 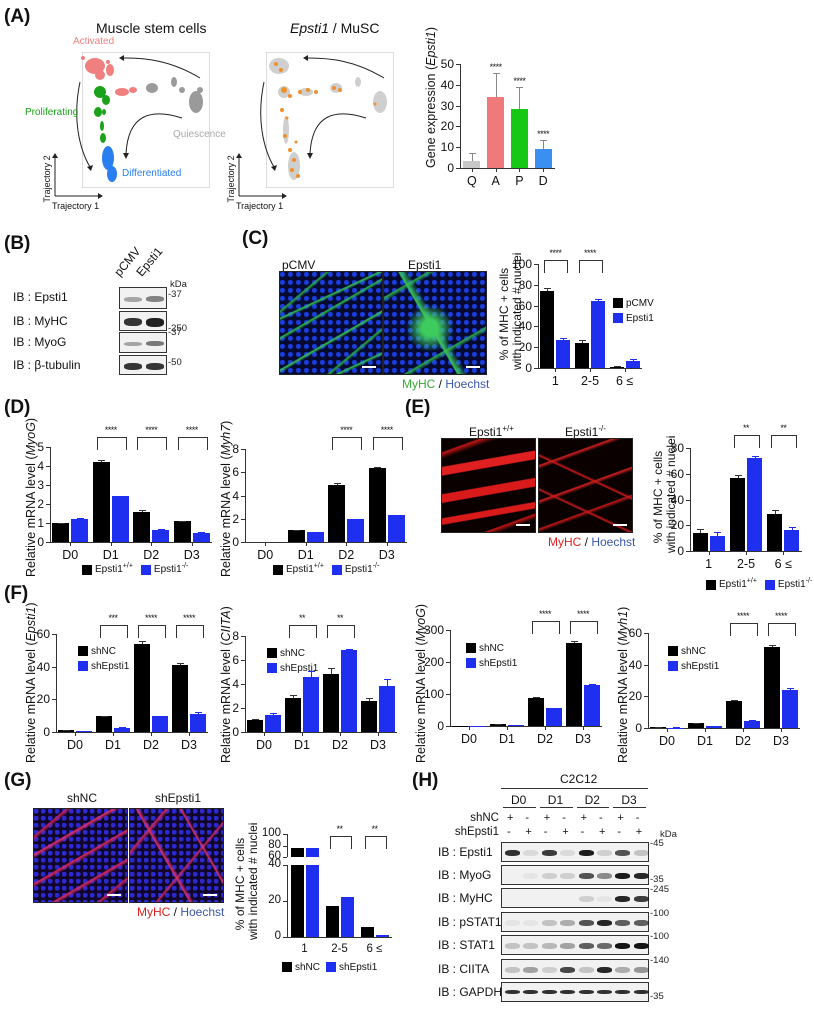 I want to click on label-proliferating: Proliferating, so click(x=52, y=112).